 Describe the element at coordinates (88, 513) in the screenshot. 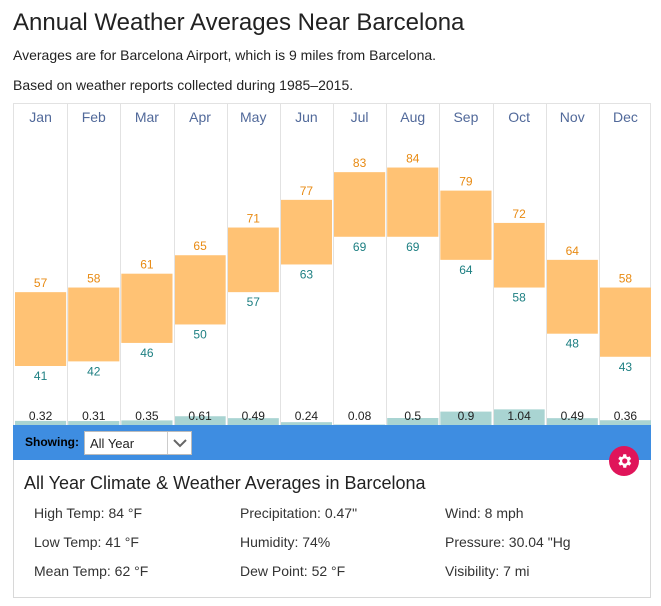

I see `stat-high-temp: High Temp: 84 °F` at that location.